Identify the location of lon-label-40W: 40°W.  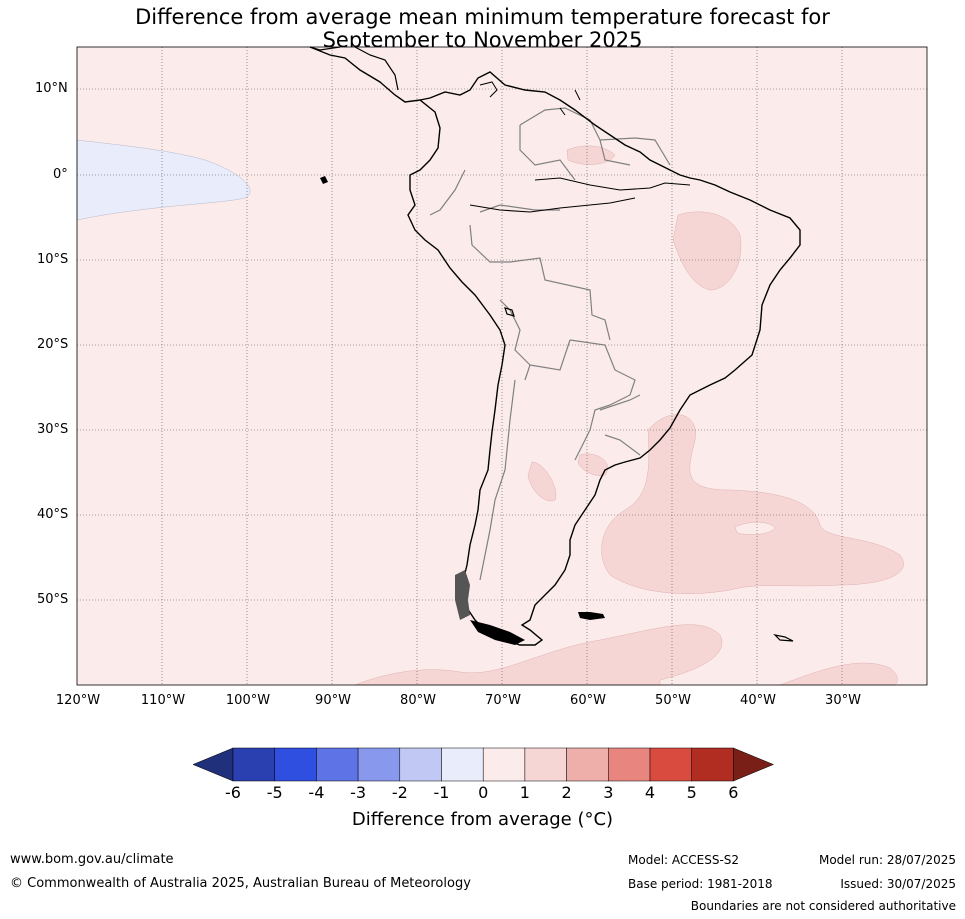
(758, 700).